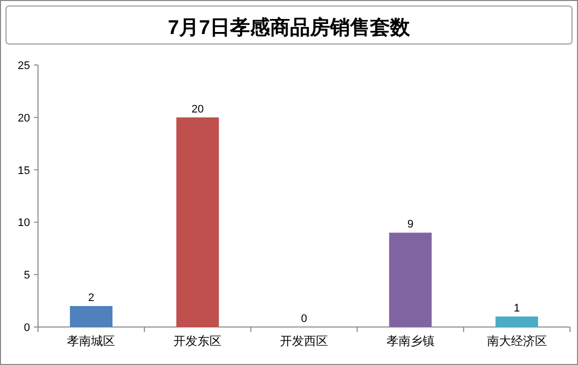 The image size is (578, 365). I want to click on data-label: 2, so click(91, 298).